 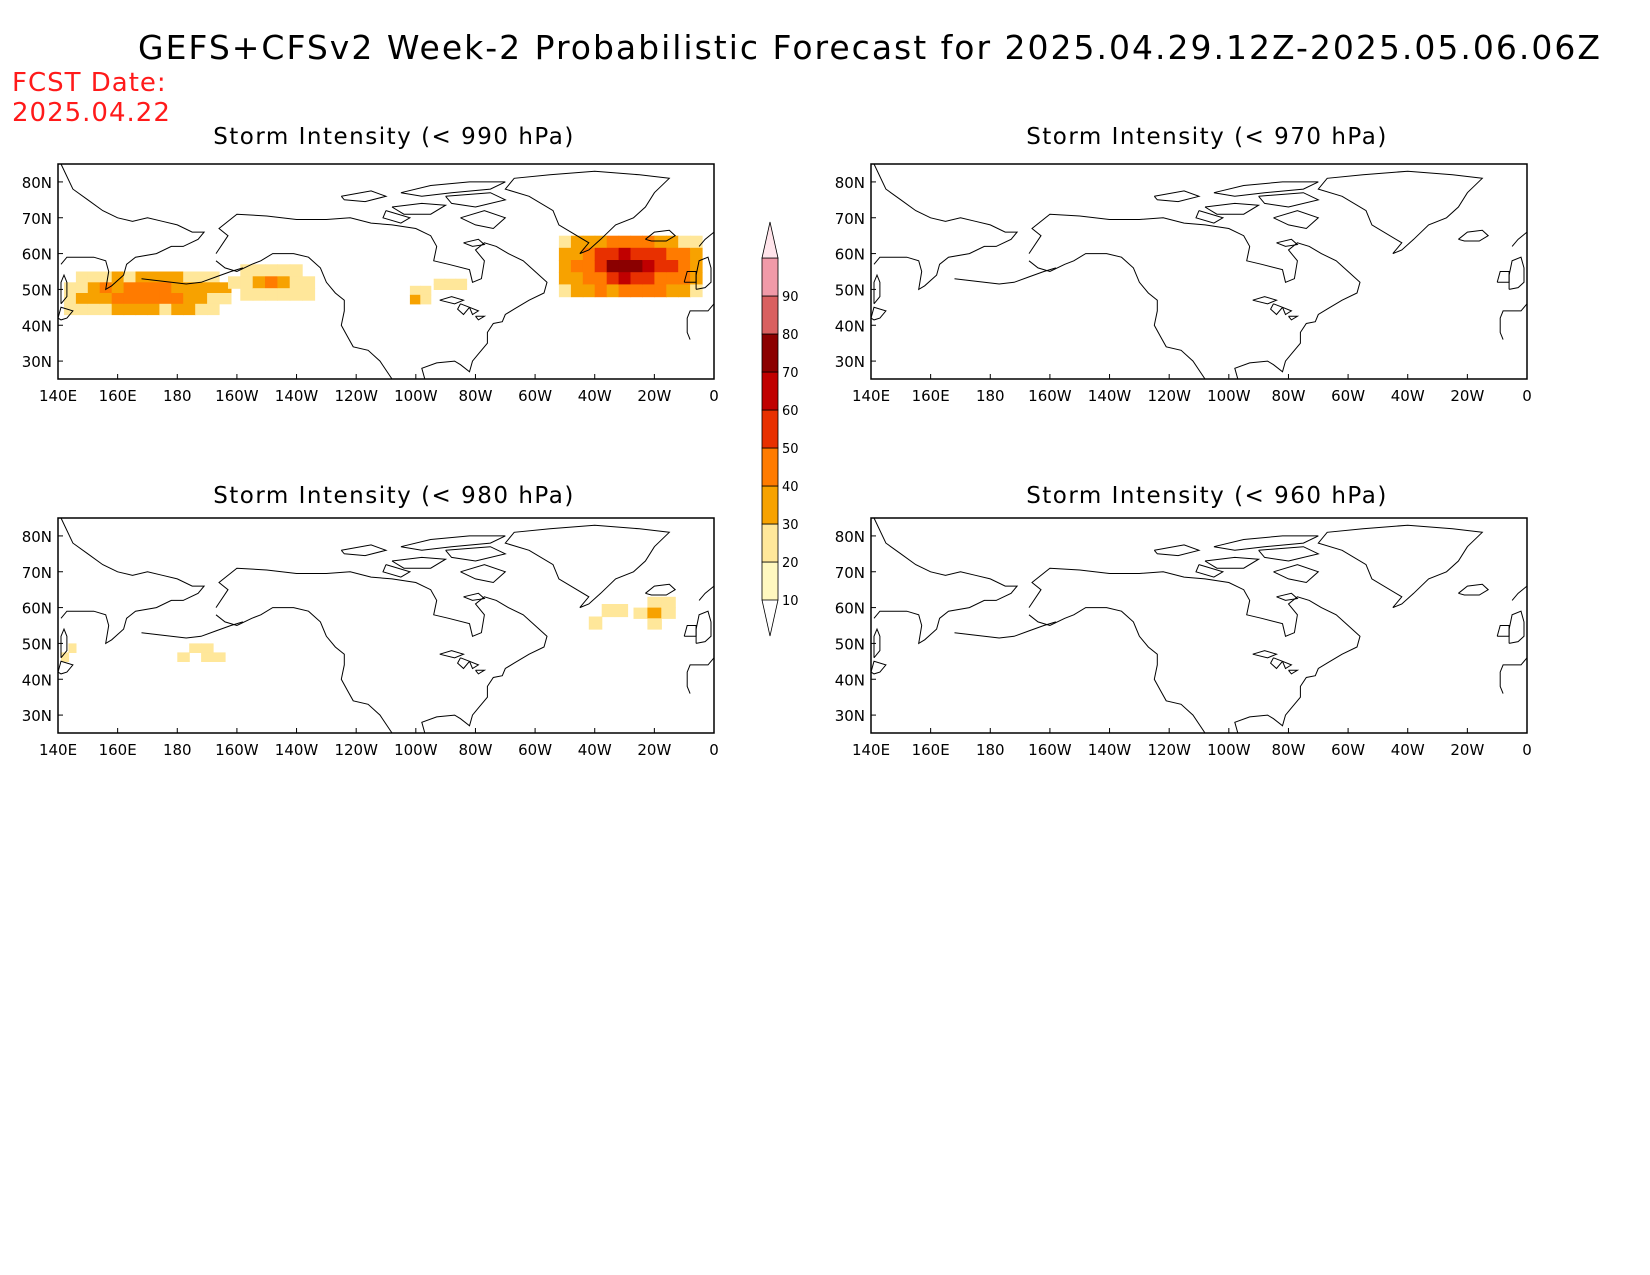 What do you see at coordinates (790, 487) in the screenshot?
I see `colorbar-label: 40` at bounding box center [790, 487].